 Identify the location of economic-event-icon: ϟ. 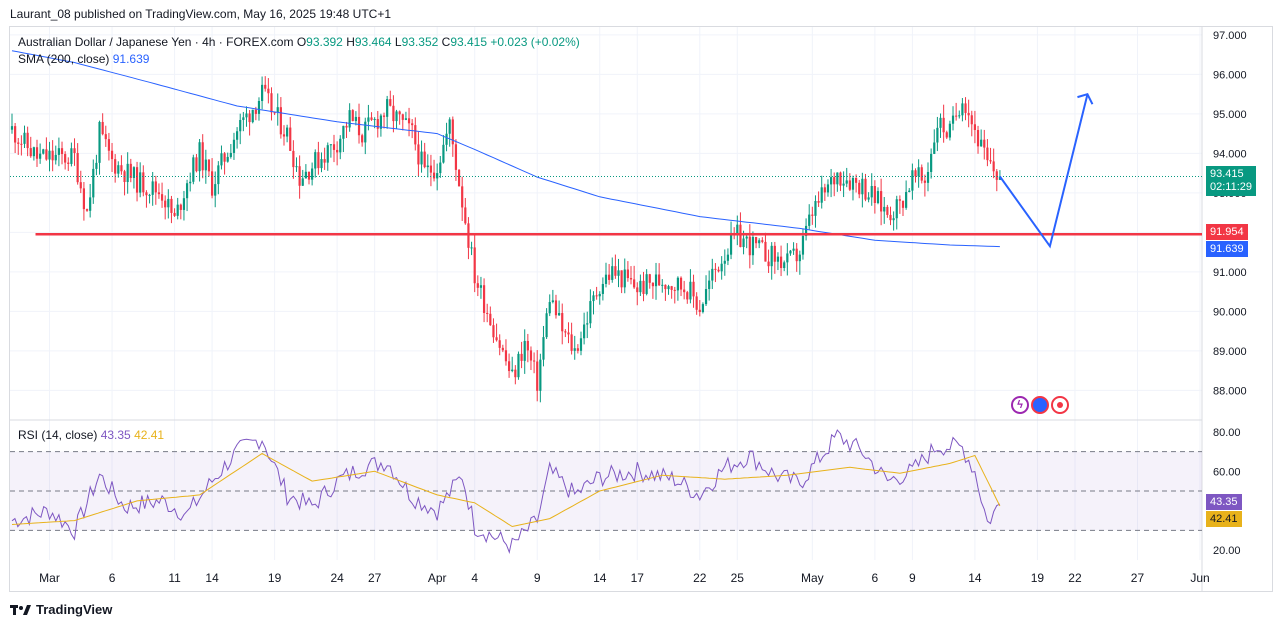
(1020, 405).